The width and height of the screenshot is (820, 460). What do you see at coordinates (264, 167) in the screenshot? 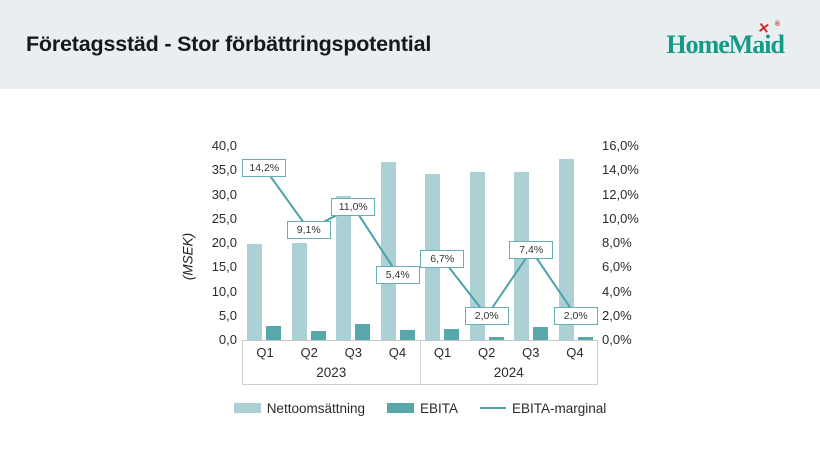
I see `ebita-marginal-data-label: 14,2%` at bounding box center [264, 167].